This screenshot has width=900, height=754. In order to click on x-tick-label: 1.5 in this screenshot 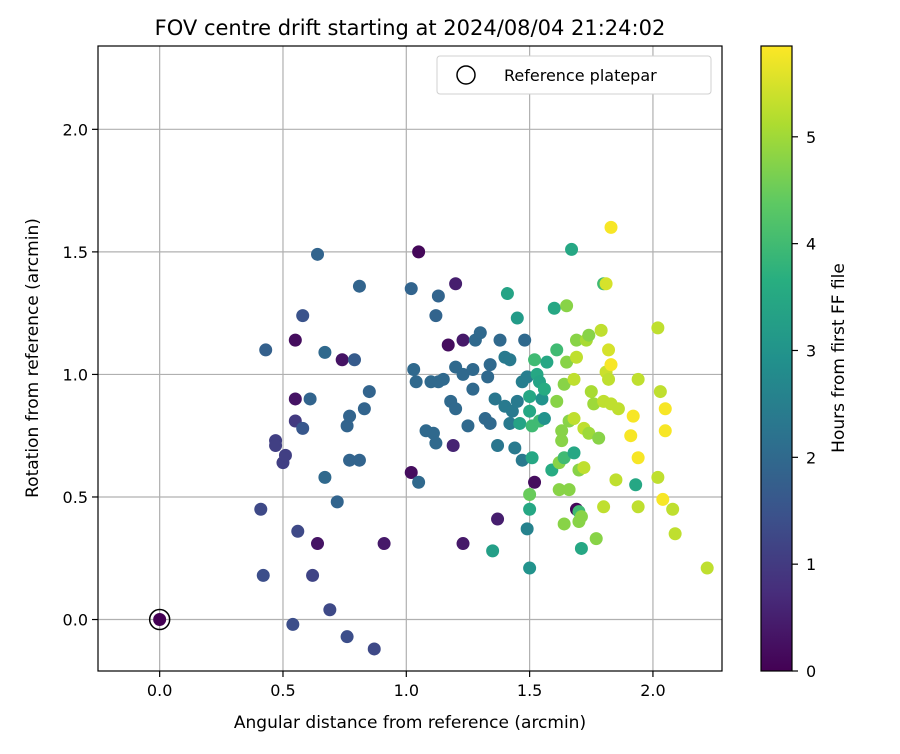, I will do `click(529, 690)`.